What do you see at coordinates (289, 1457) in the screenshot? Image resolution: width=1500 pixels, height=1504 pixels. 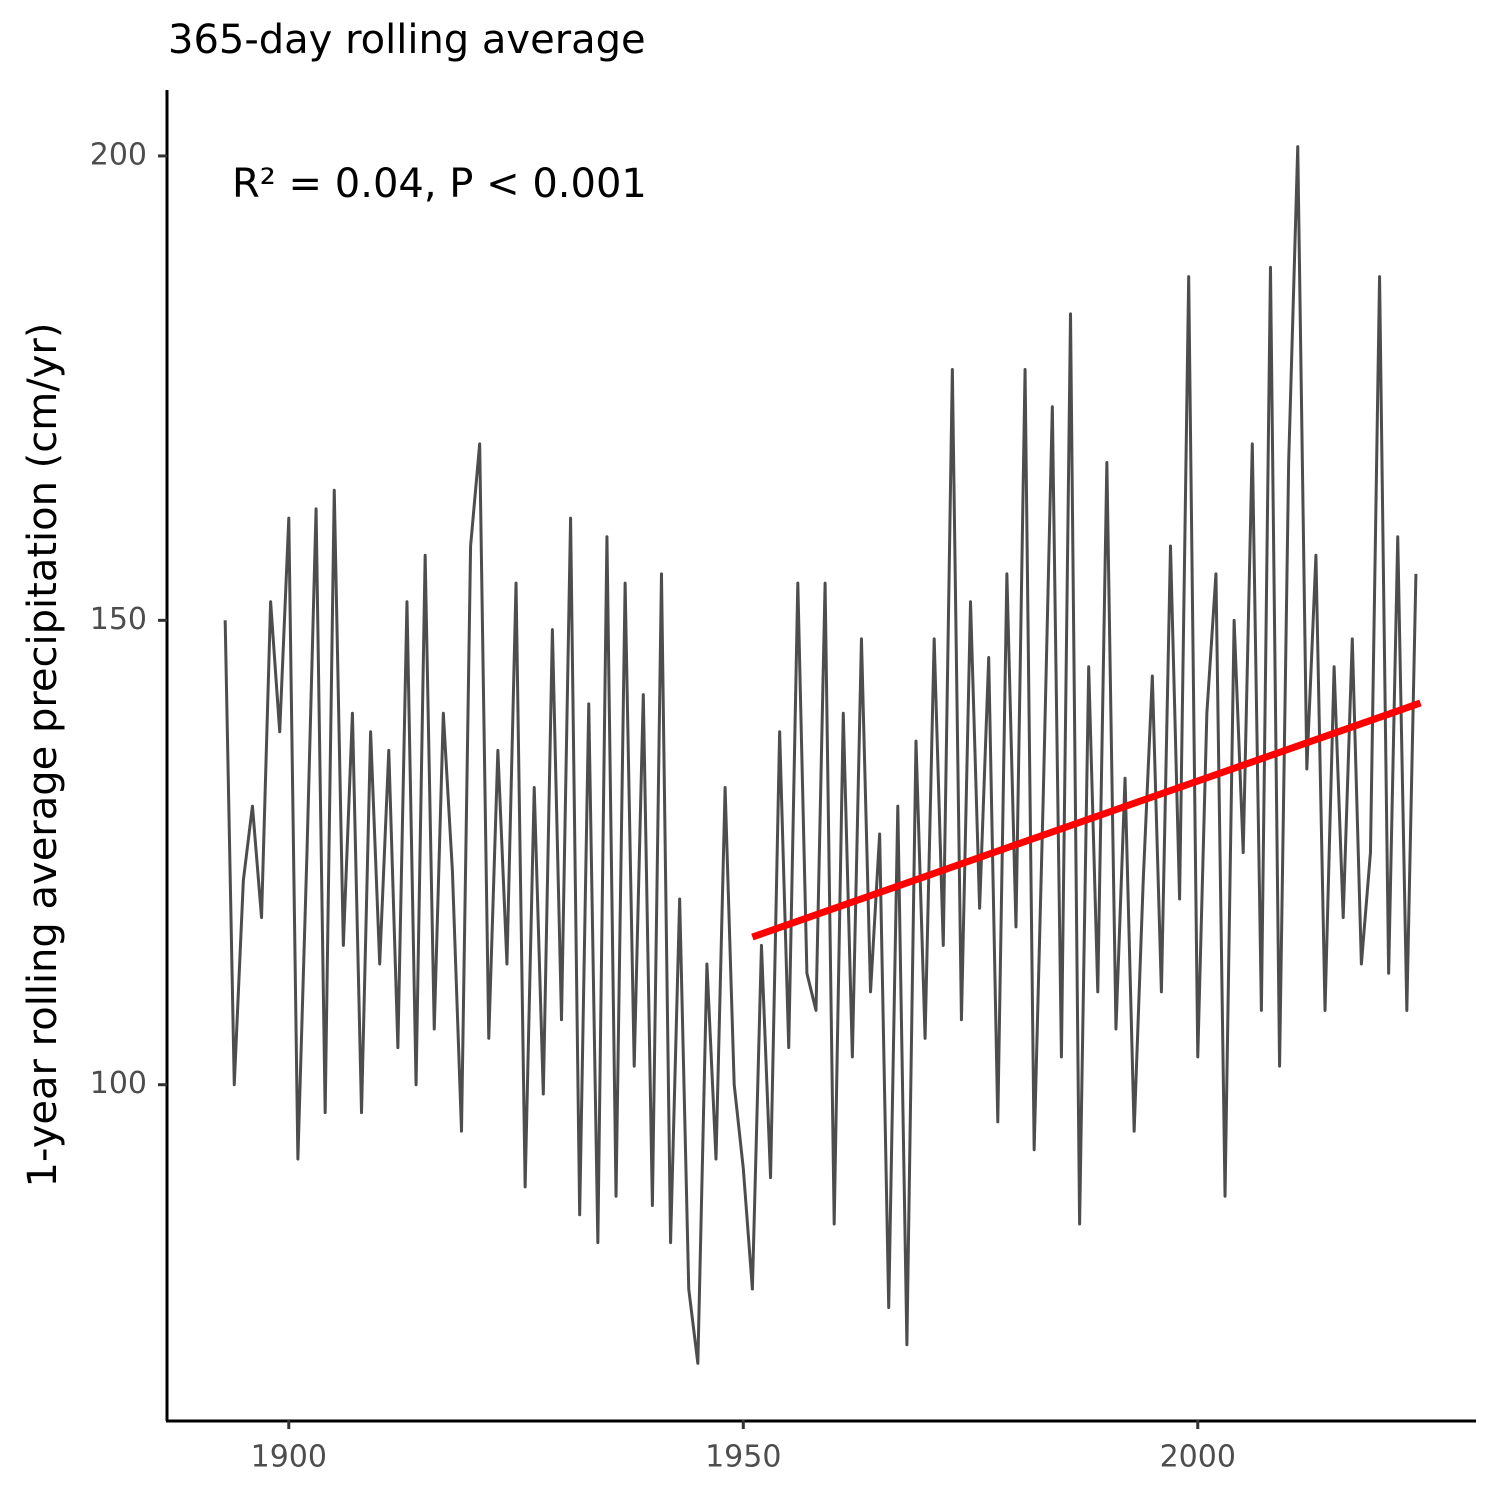 I see `x-tick-label: 1900` at bounding box center [289, 1457].